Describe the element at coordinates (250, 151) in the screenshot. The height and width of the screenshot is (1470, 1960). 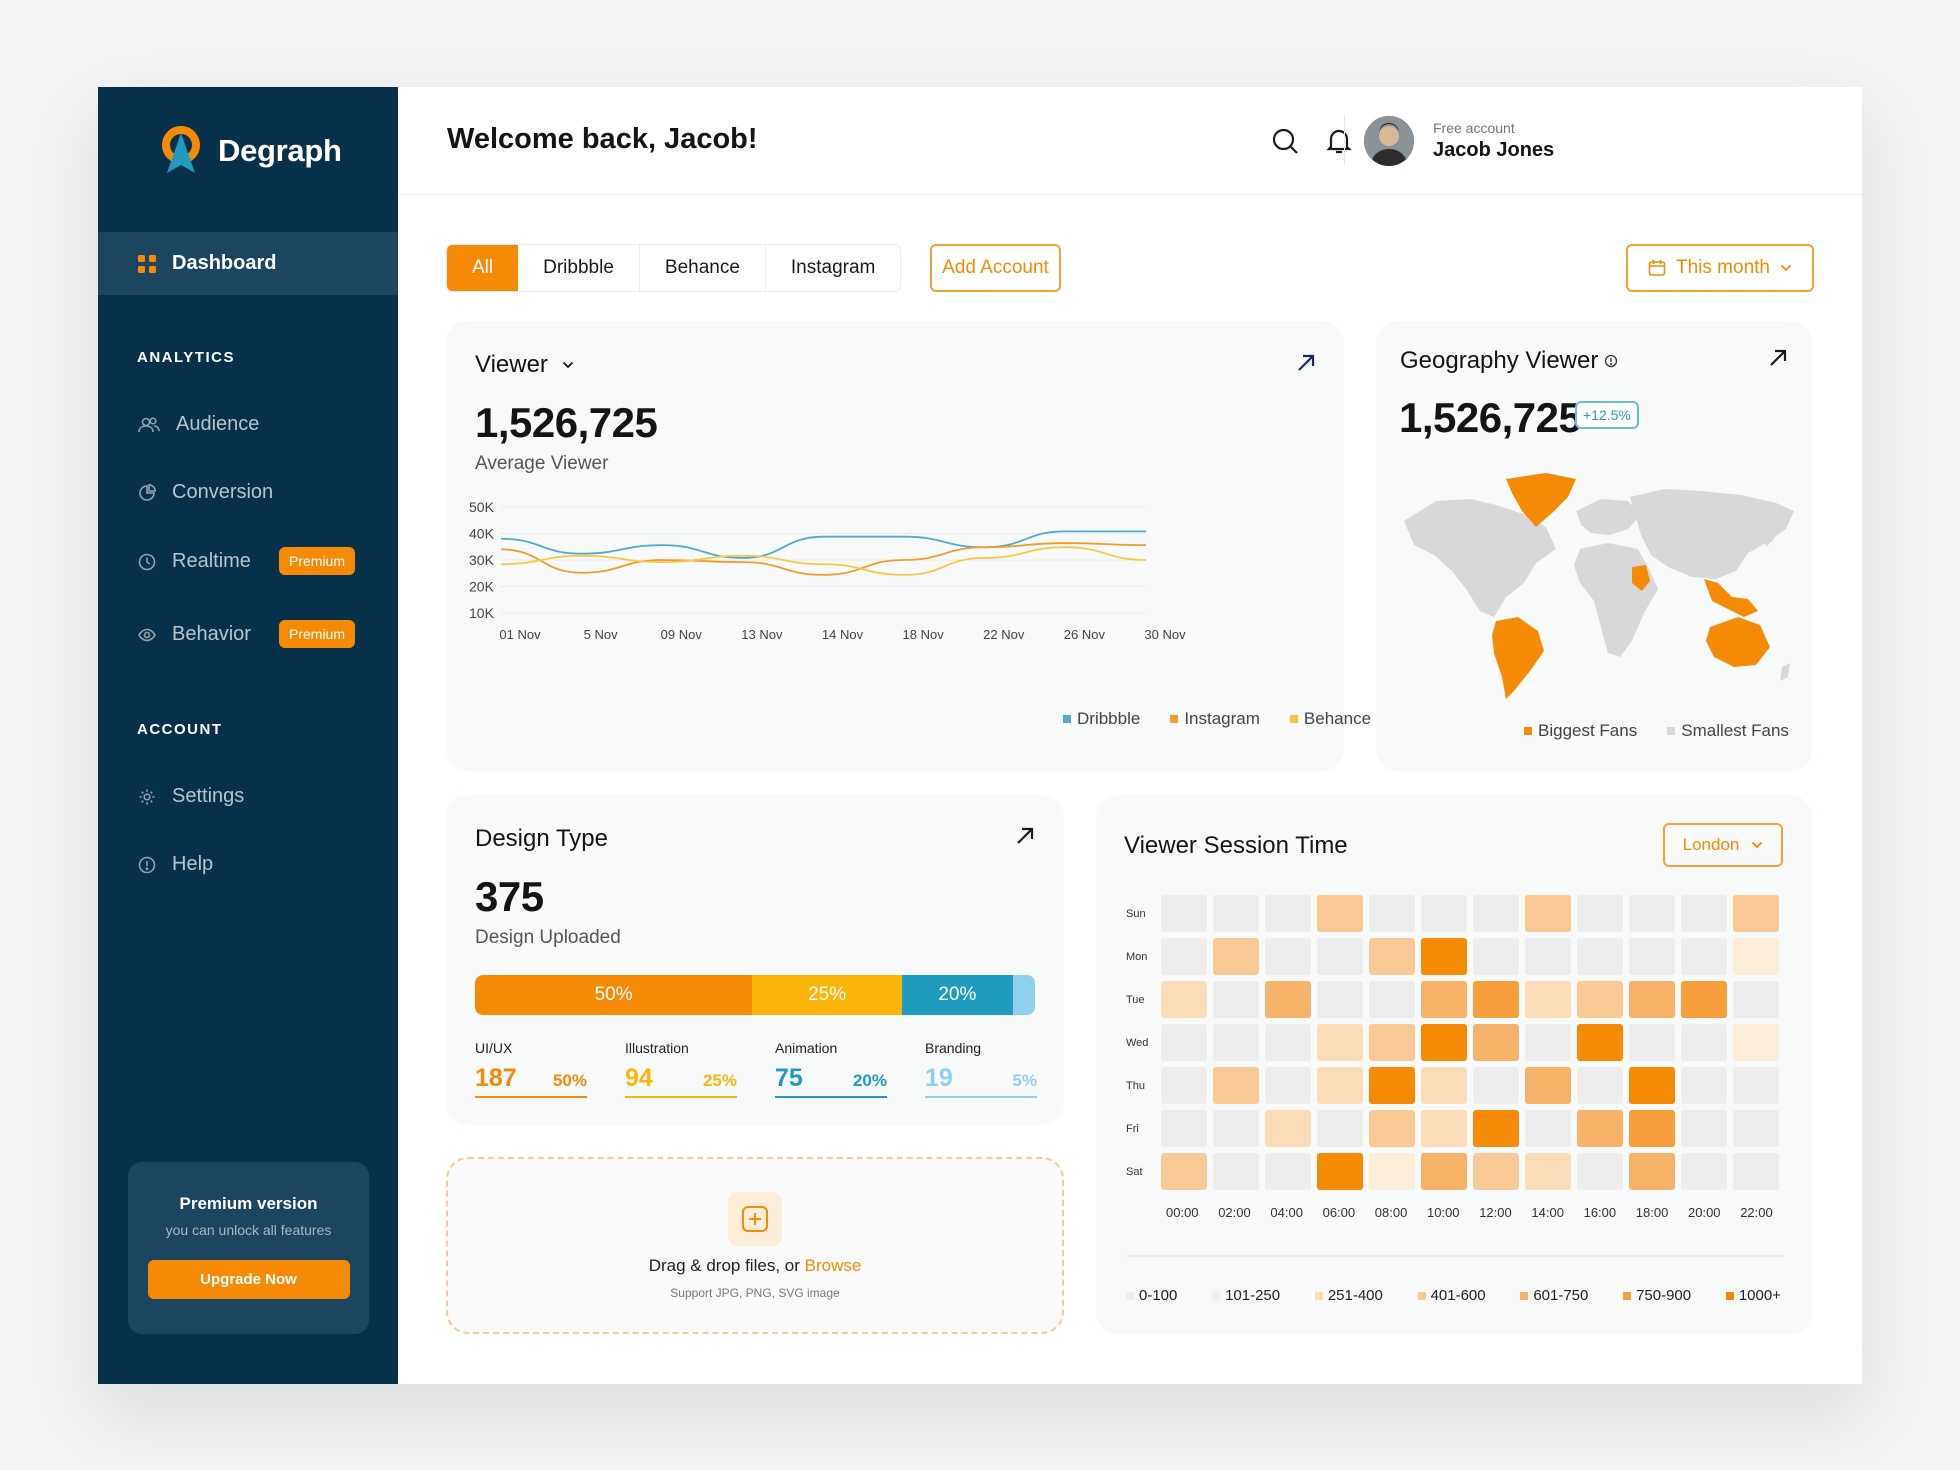
I see `brand: Degraph` at that location.